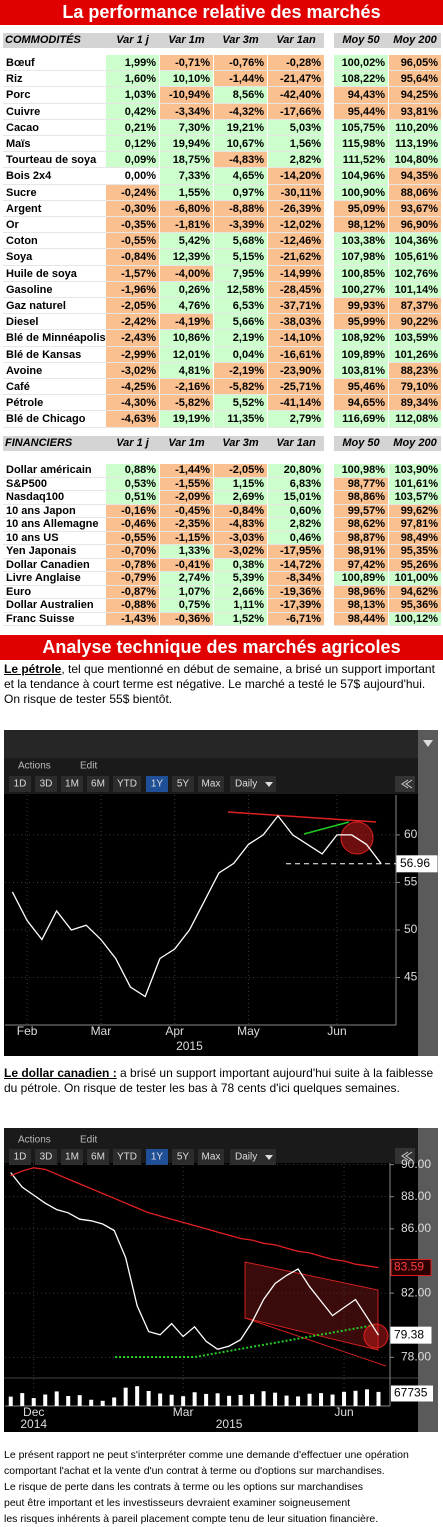 Image resolution: width=443 pixels, height=1527 pixels. I want to click on value-cell: -30,11%, so click(296, 192).